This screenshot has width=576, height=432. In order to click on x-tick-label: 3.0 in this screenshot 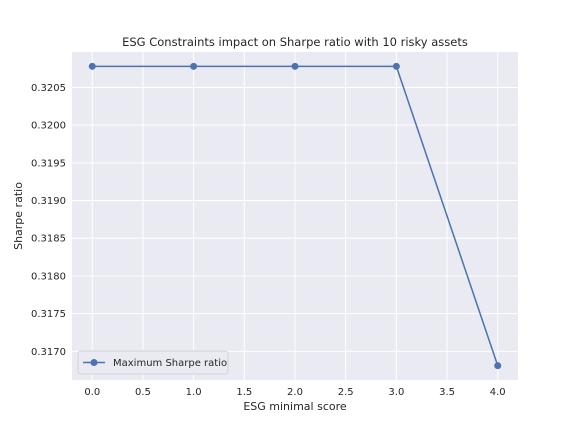, I will do `click(396, 392)`.